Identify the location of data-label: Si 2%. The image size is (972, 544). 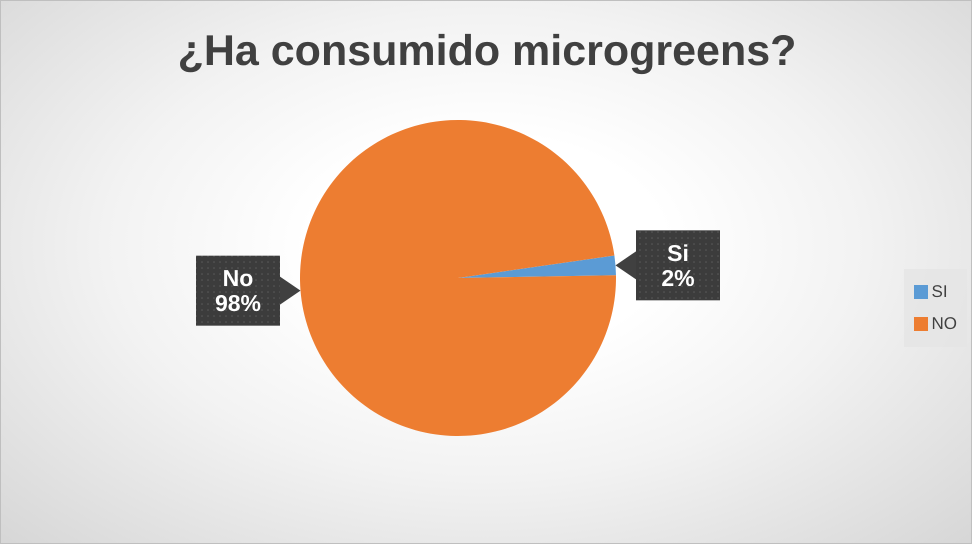
(678, 265).